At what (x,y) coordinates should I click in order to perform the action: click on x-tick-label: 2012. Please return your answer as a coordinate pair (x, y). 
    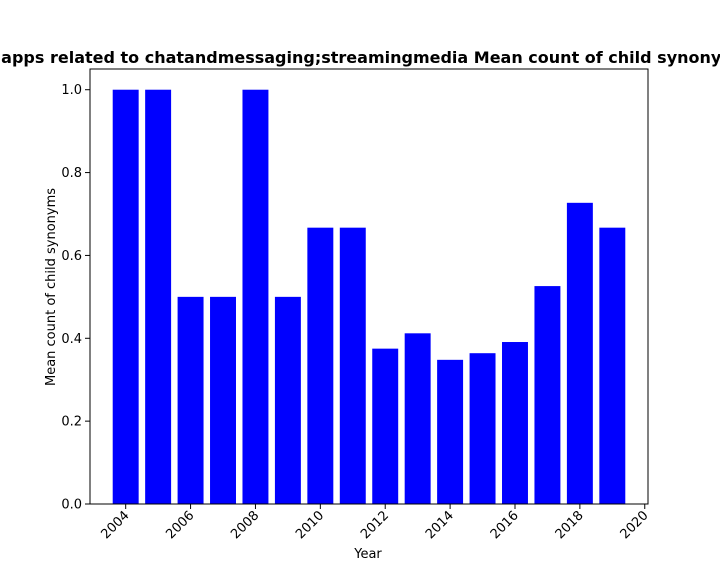
    Looking at the image, I should click on (375, 525).